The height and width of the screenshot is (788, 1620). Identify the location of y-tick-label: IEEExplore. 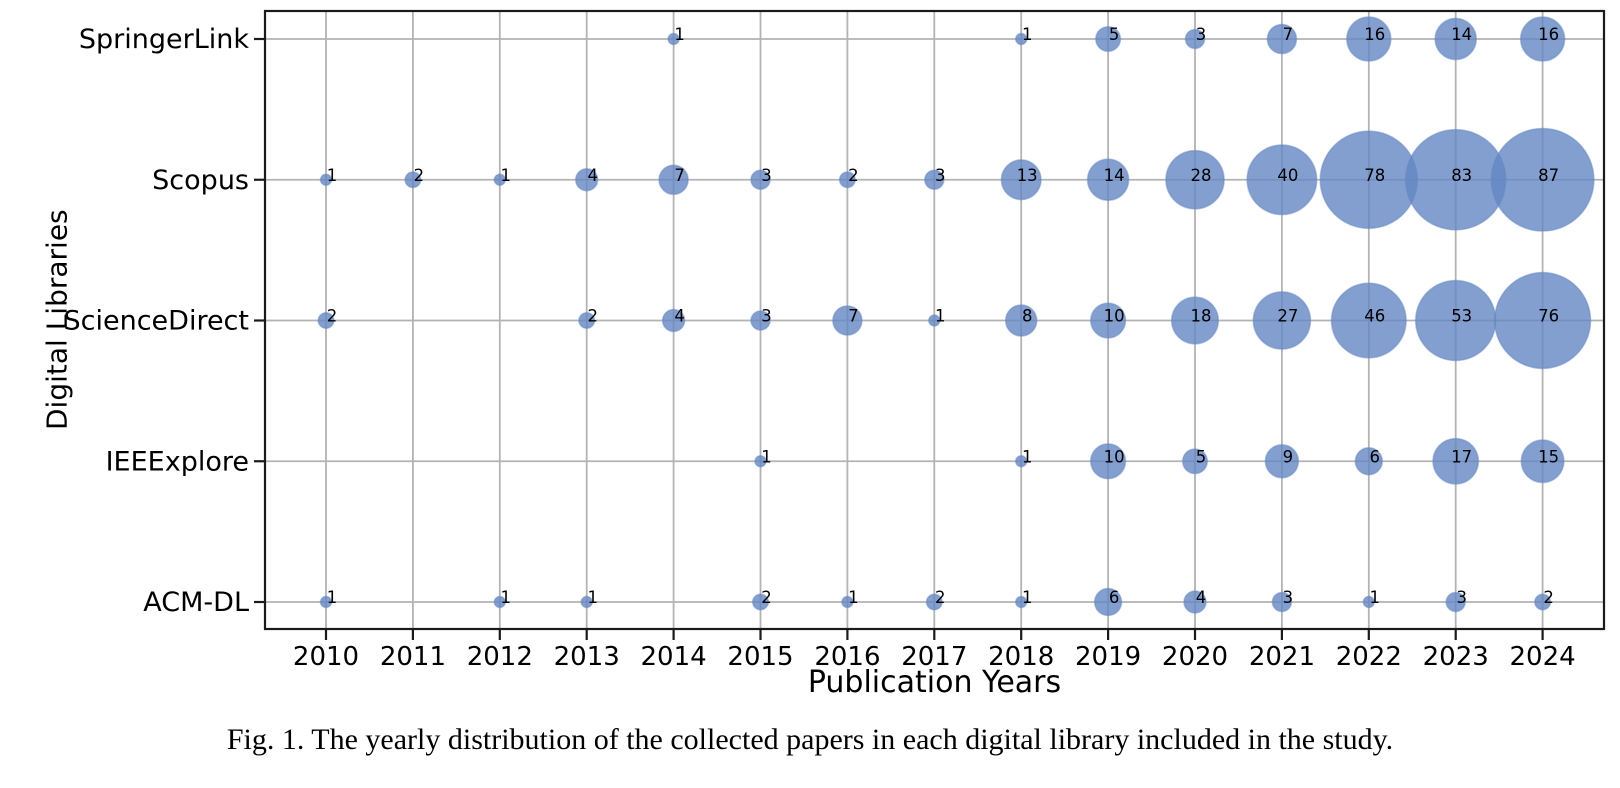
(177, 461).